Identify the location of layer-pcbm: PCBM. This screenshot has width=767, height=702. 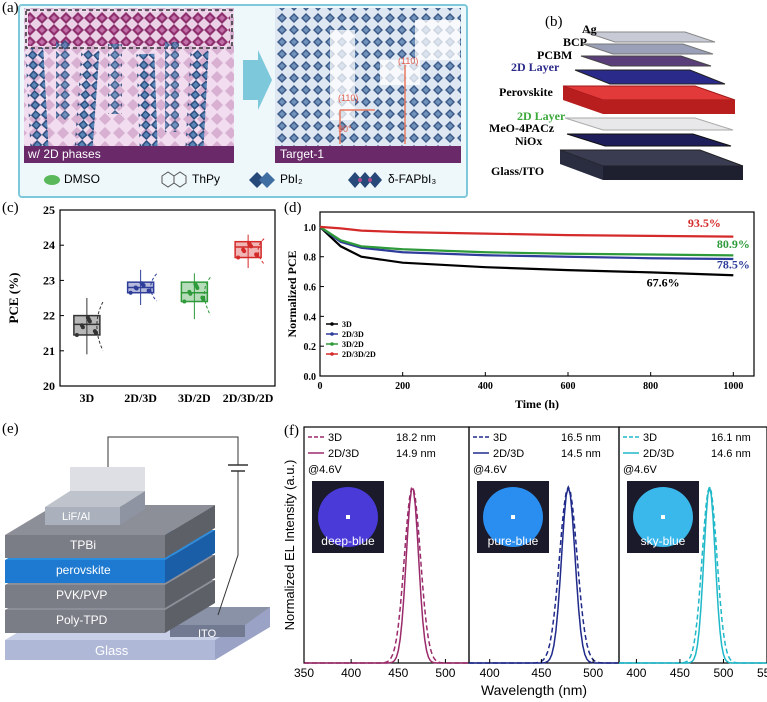
(555, 55).